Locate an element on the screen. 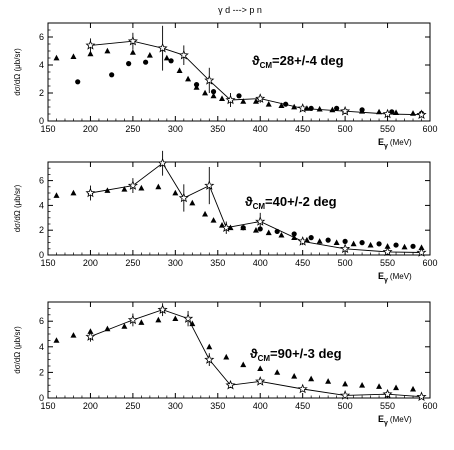 The image size is (454, 450). angle-annotation: ϑCM=90+/-3 deg is located at coordinates (296, 354).